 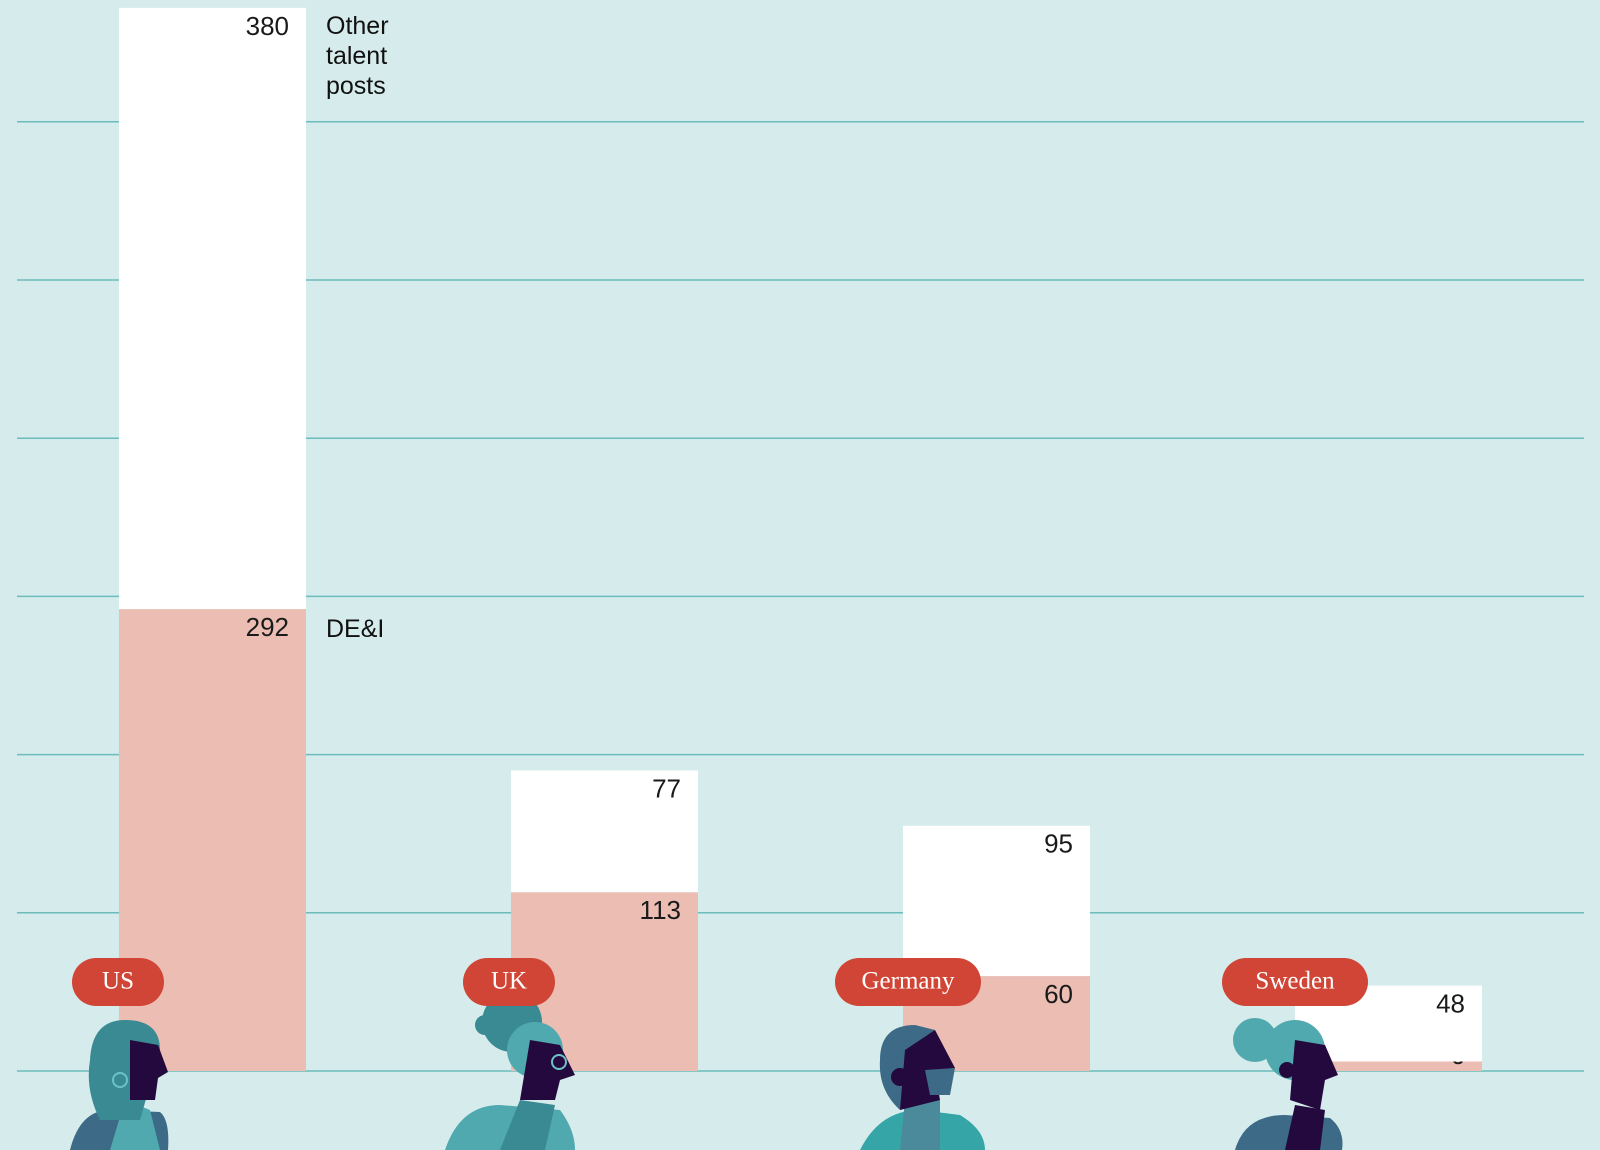 I want to click on series-label: DE&I, so click(x=355, y=629).